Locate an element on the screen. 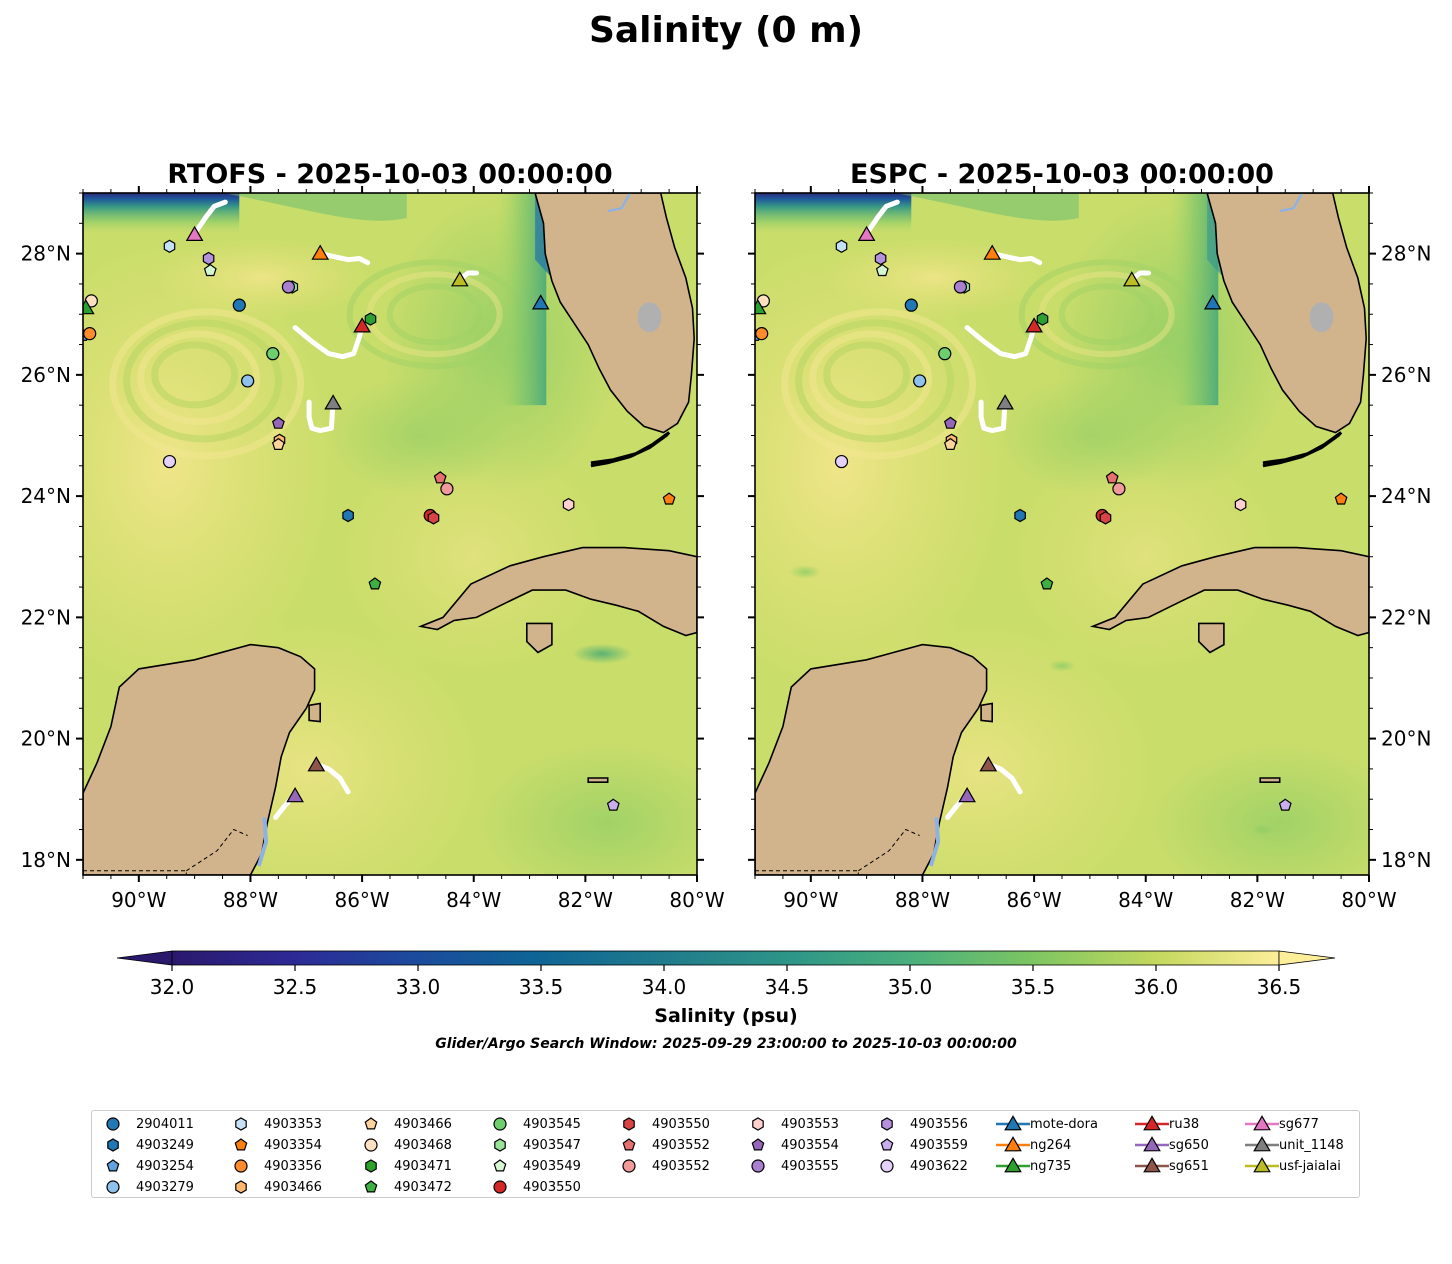  glider-track-ng264 is located at coordinates (1016, 258).